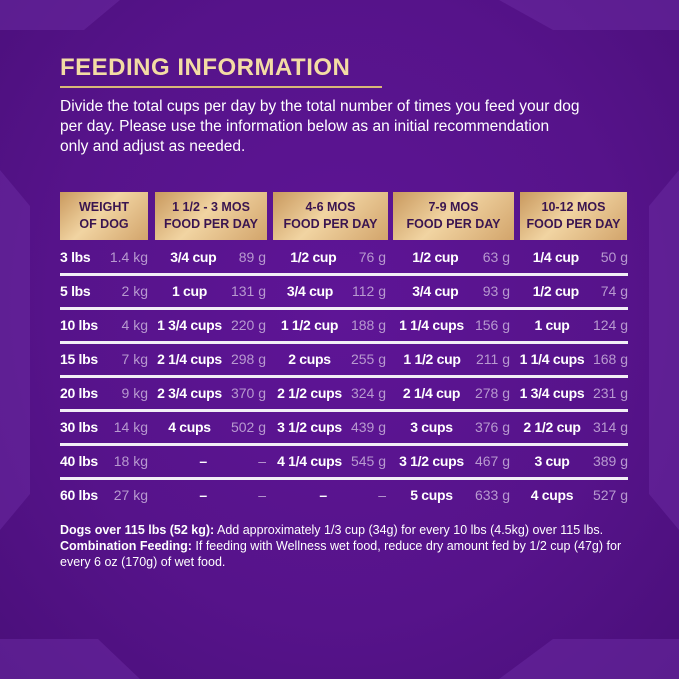 This screenshot has height=679, width=679. I want to click on amount-cell: 2 1/4 cup 278 g, so click(451, 394).